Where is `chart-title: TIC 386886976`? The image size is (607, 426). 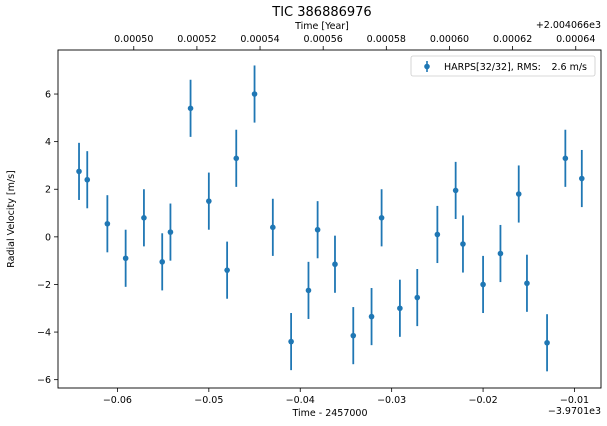 chart-title: TIC 386886976 is located at coordinates (321, 12).